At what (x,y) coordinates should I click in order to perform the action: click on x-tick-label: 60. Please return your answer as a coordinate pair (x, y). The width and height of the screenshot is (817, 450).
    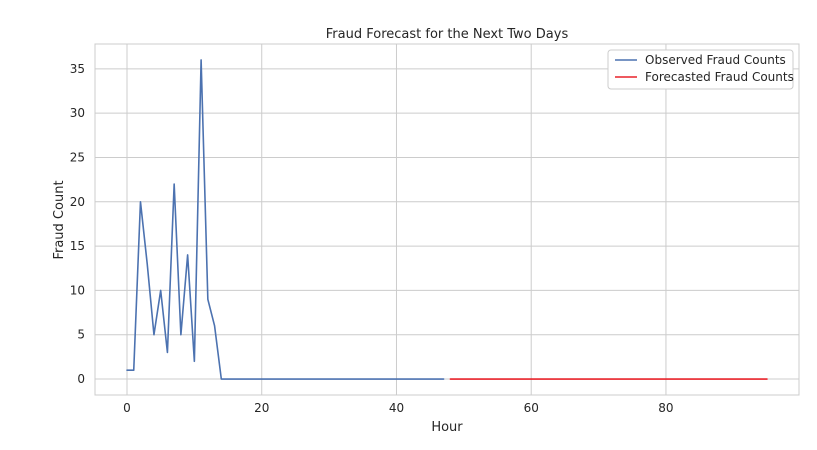
    Looking at the image, I should click on (531, 408).